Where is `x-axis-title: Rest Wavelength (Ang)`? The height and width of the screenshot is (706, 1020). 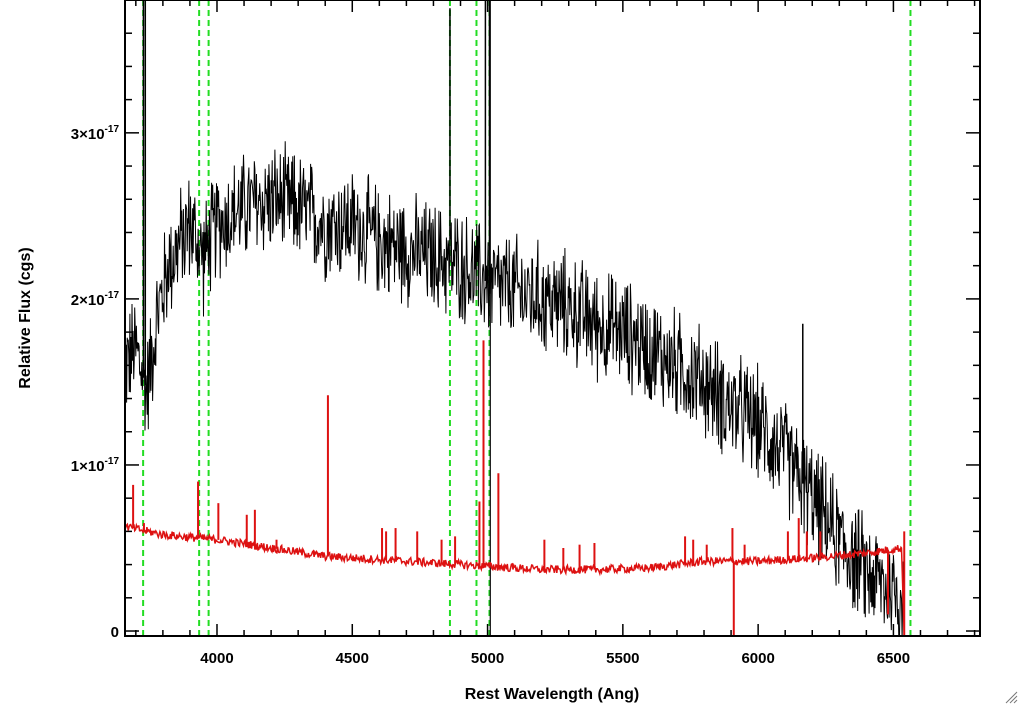 x-axis-title: Rest Wavelength (Ang) is located at coordinates (552, 694).